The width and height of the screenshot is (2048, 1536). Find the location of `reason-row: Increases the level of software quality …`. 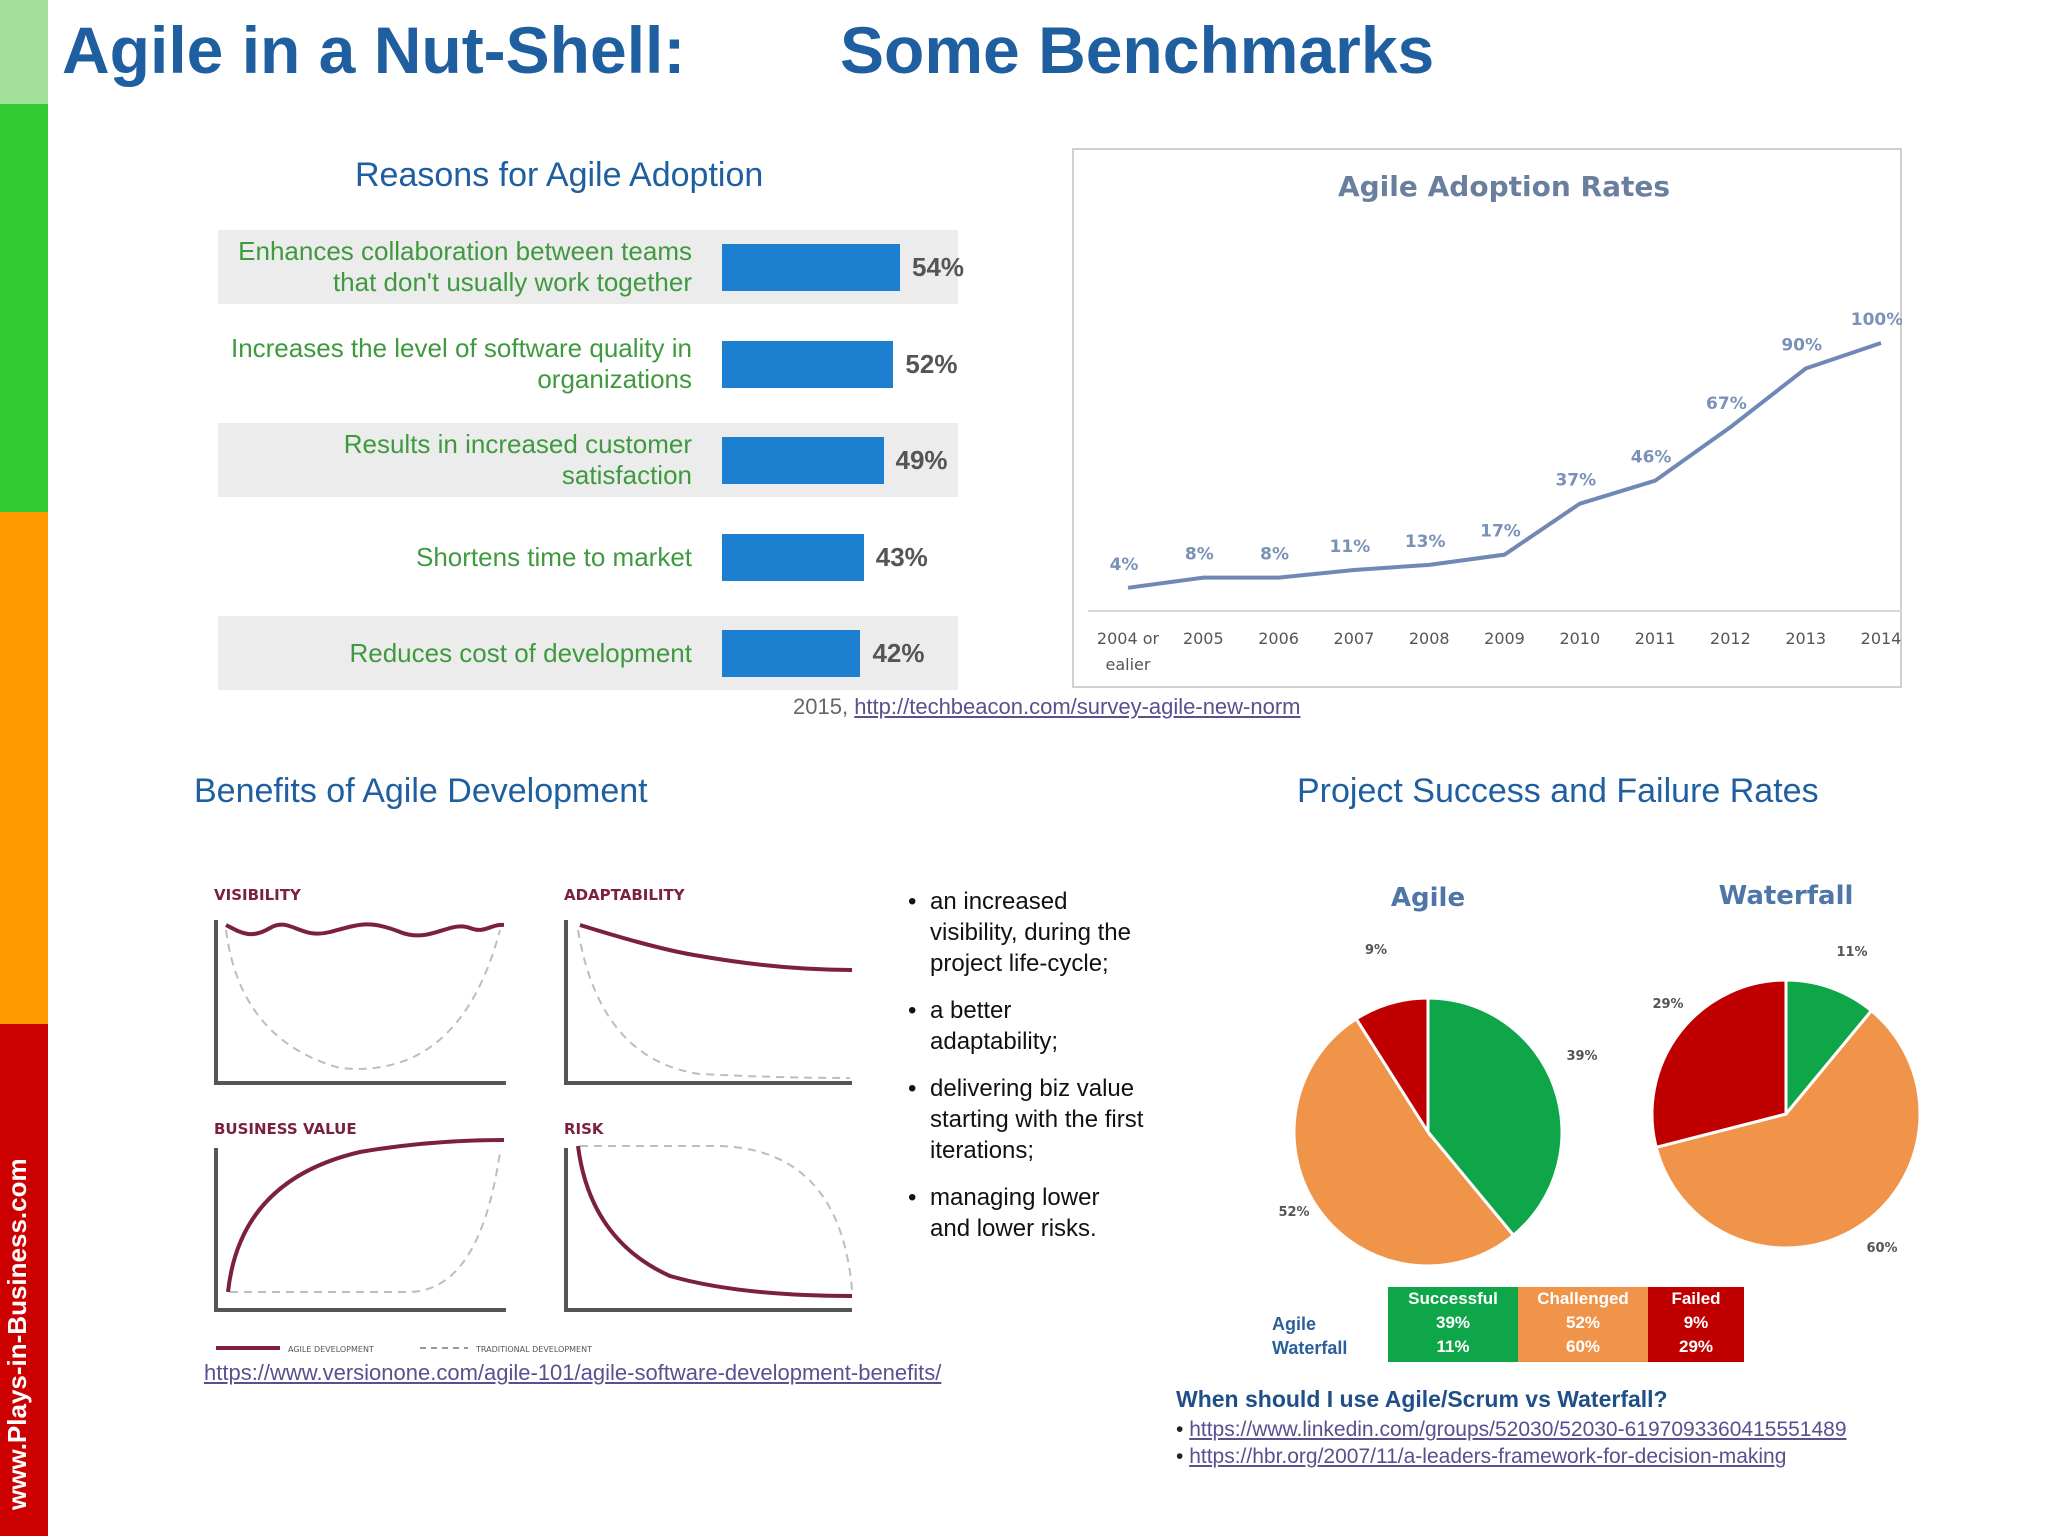

reason-row: Increases the level of software quality … is located at coordinates (588, 364).